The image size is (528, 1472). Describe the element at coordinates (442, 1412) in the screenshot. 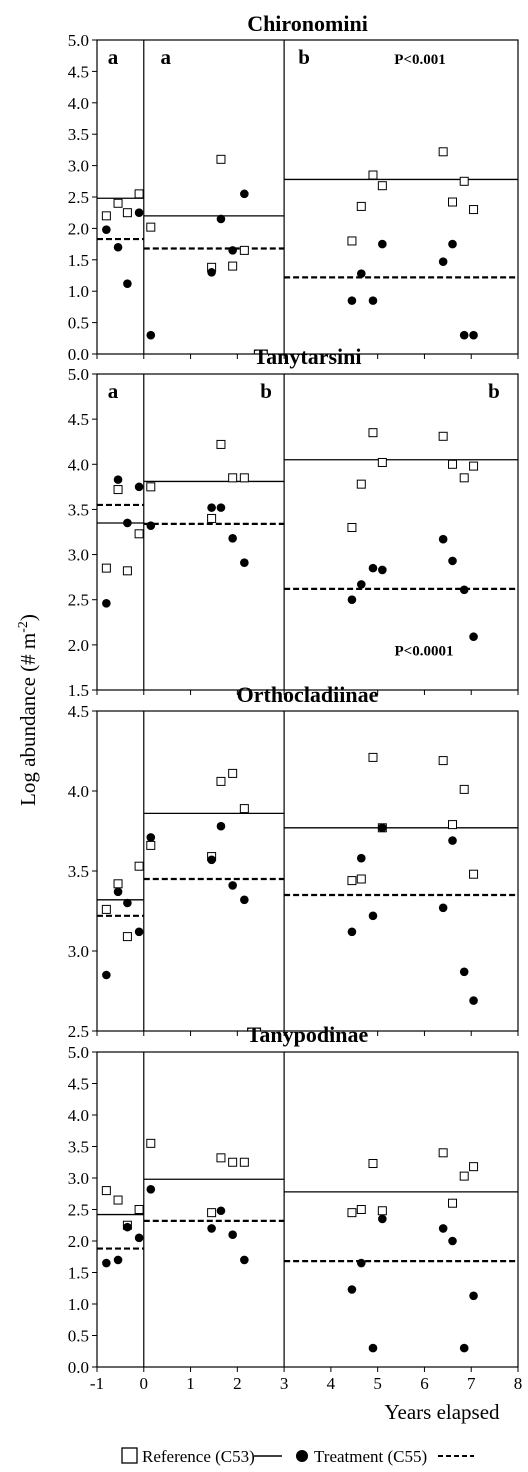

I see `x-axis-label: Years elapsed` at that location.